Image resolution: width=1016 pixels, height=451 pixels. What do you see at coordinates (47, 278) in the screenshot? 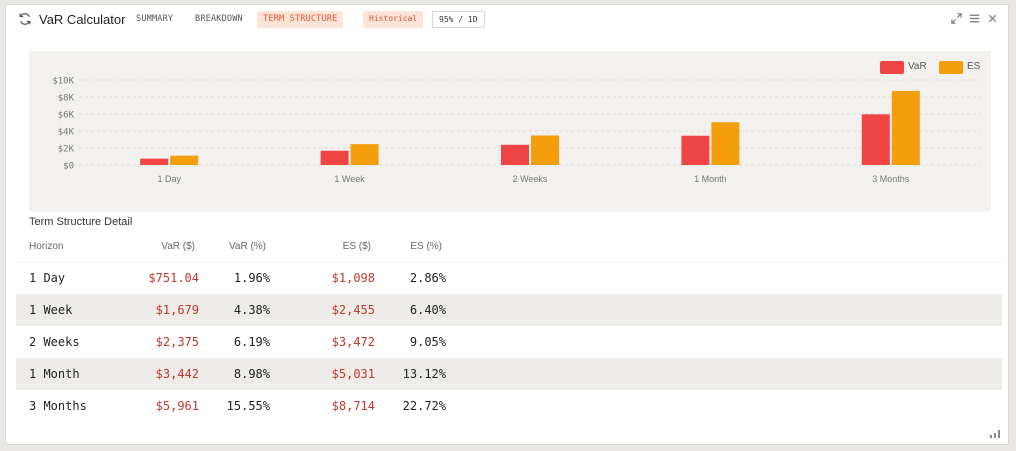
I see `horizon-cell: 1 Day` at bounding box center [47, 278].